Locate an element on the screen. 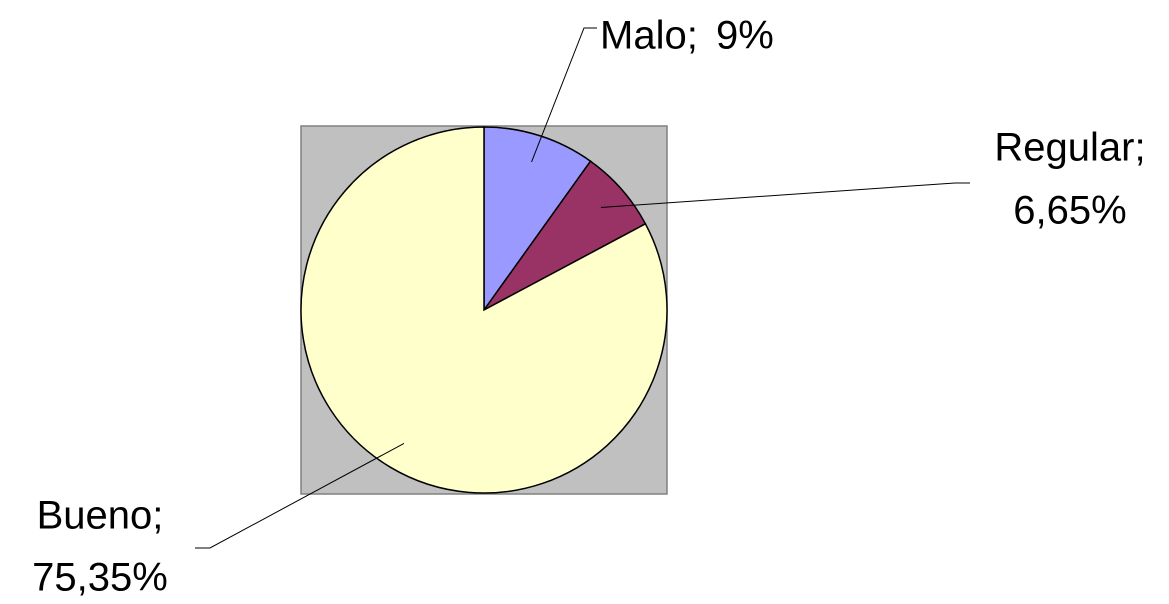 Image resolution: width=1169 pixels, height=604 pixels. pie-slice is located at coordinates (537, 219).